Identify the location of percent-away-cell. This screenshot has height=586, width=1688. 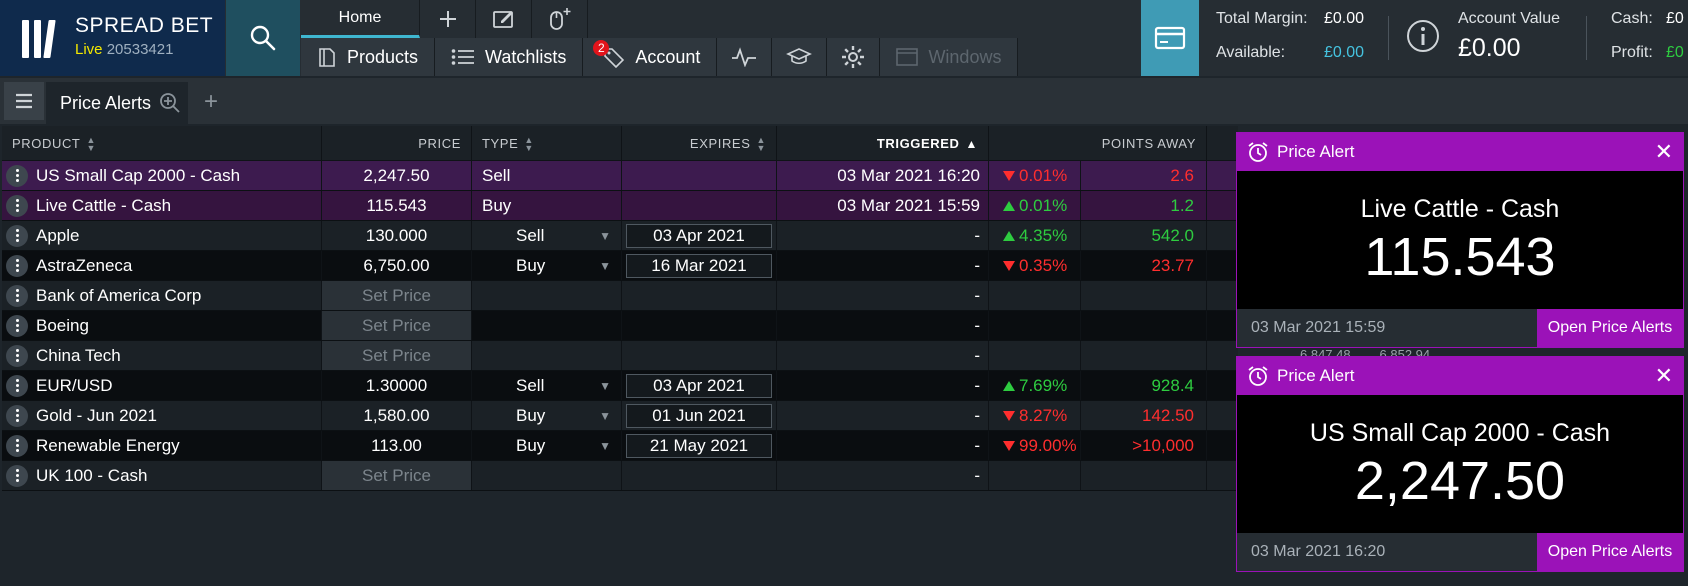
(1035, 295).